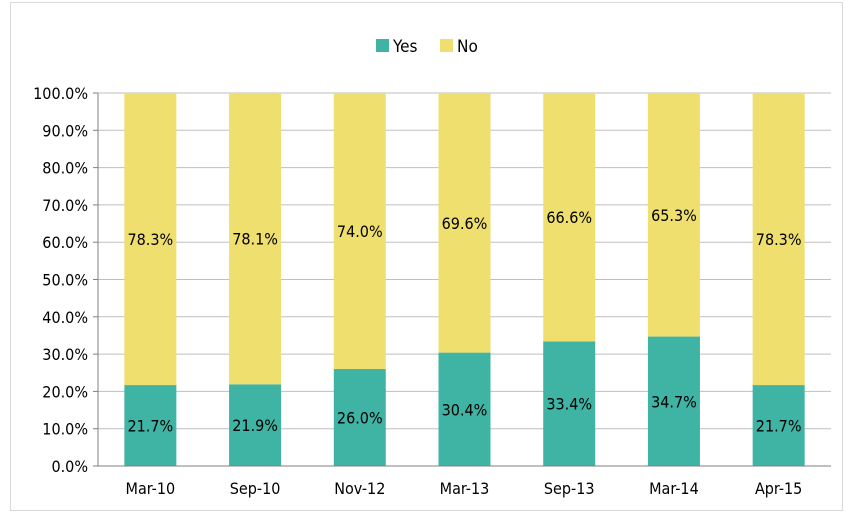  I want to click on data-label-yes: 30.4%, so click(465, 409).